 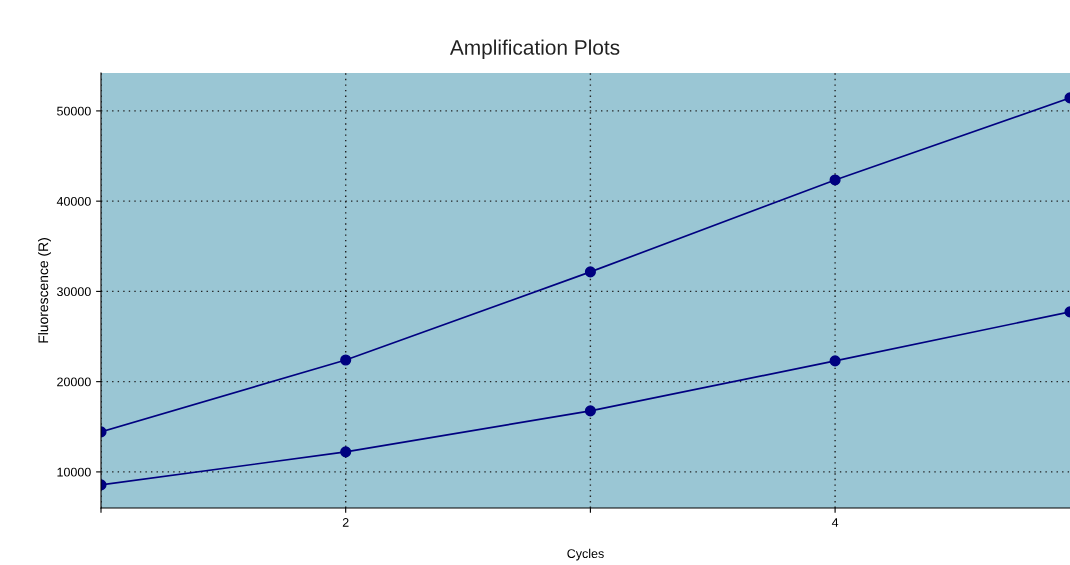 What do you see at coordinates (74, 111) in the screenshot?
I see `y-tick-label: 50000` at bounding box center [74, 111].